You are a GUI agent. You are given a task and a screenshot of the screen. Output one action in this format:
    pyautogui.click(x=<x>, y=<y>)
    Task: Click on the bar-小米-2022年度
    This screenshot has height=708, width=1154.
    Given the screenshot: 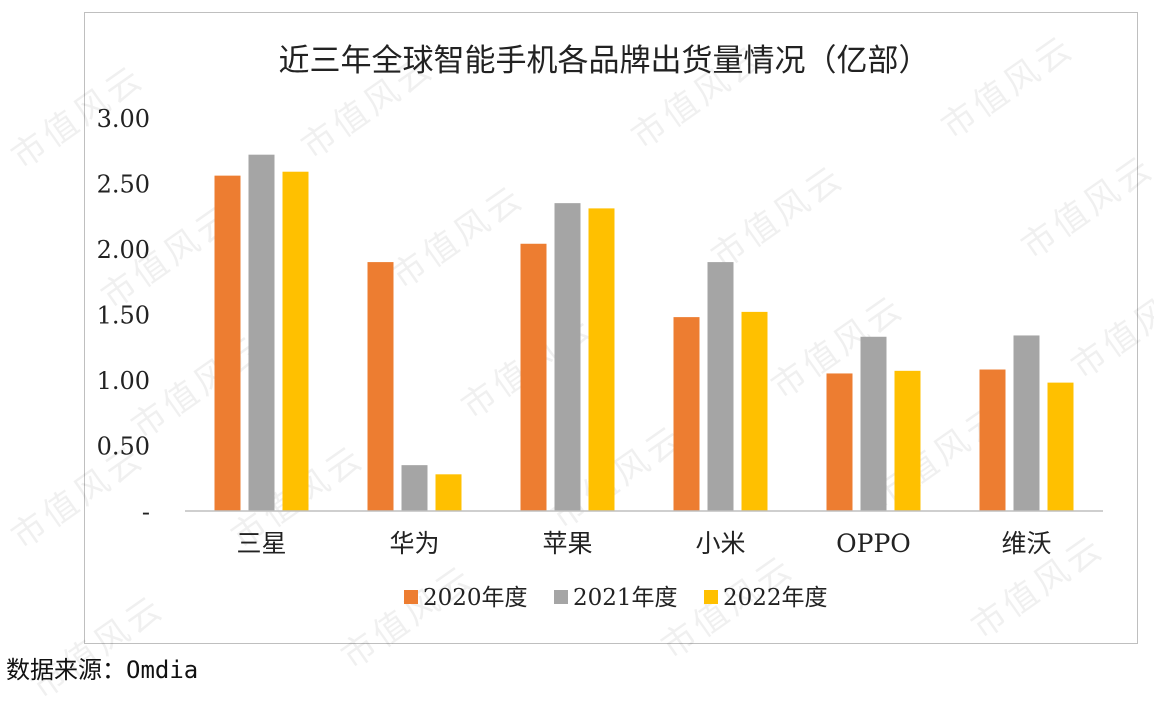 What is the action you would take?
    pyautogui.click(x=754, y=411)
    